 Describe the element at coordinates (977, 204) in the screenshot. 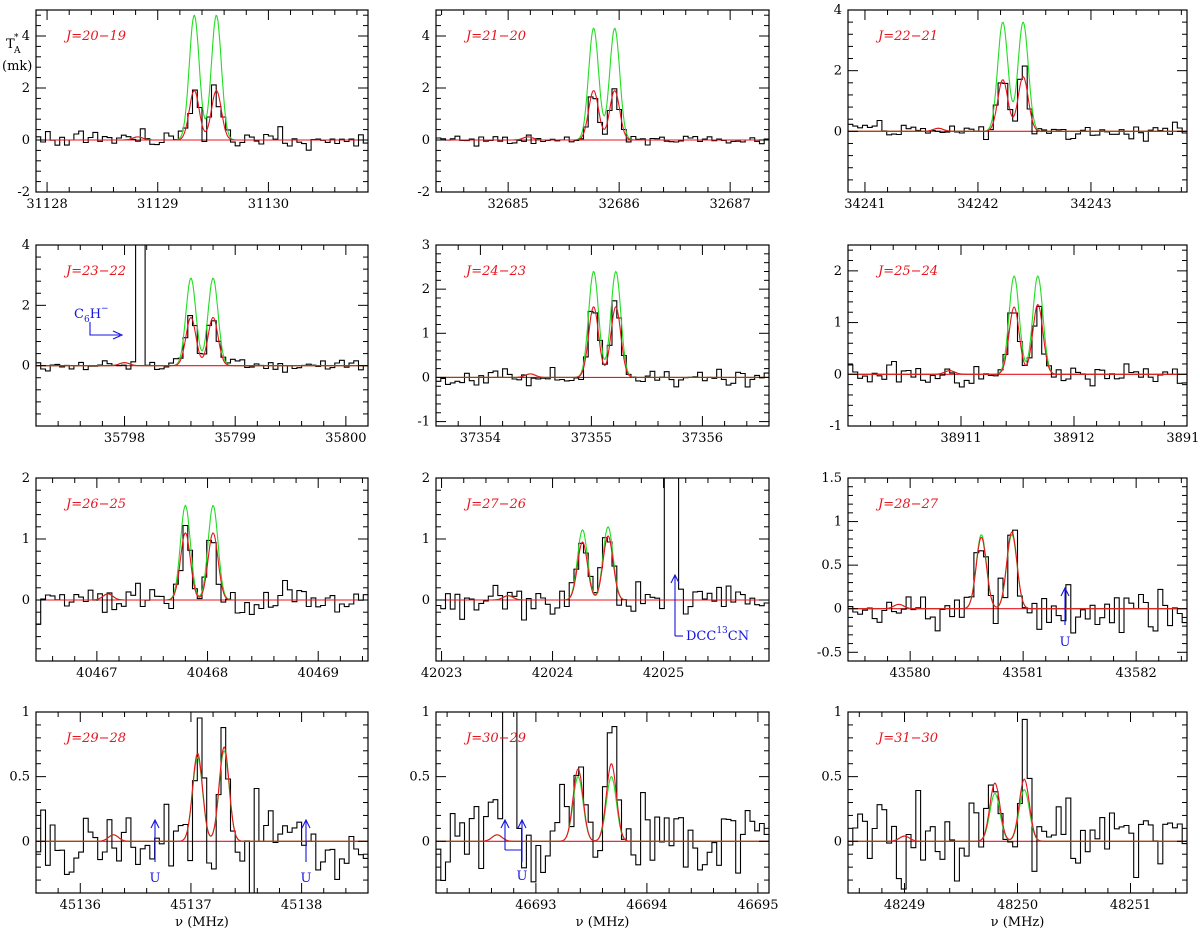

I see `x-tick-label: 34242` at that location.